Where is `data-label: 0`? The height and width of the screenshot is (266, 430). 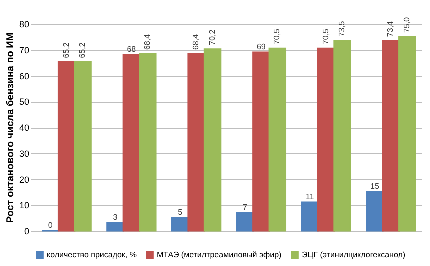
data-label: 0 is located at coordinates (51, 225).